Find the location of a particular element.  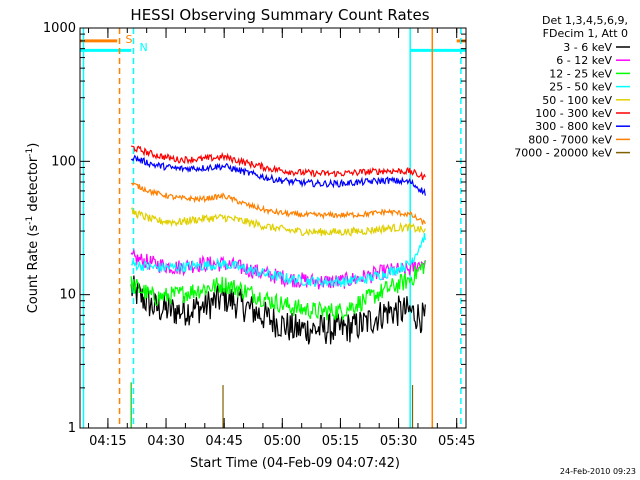

y-axis-label-part: ) is located at coordinates (33, 145).